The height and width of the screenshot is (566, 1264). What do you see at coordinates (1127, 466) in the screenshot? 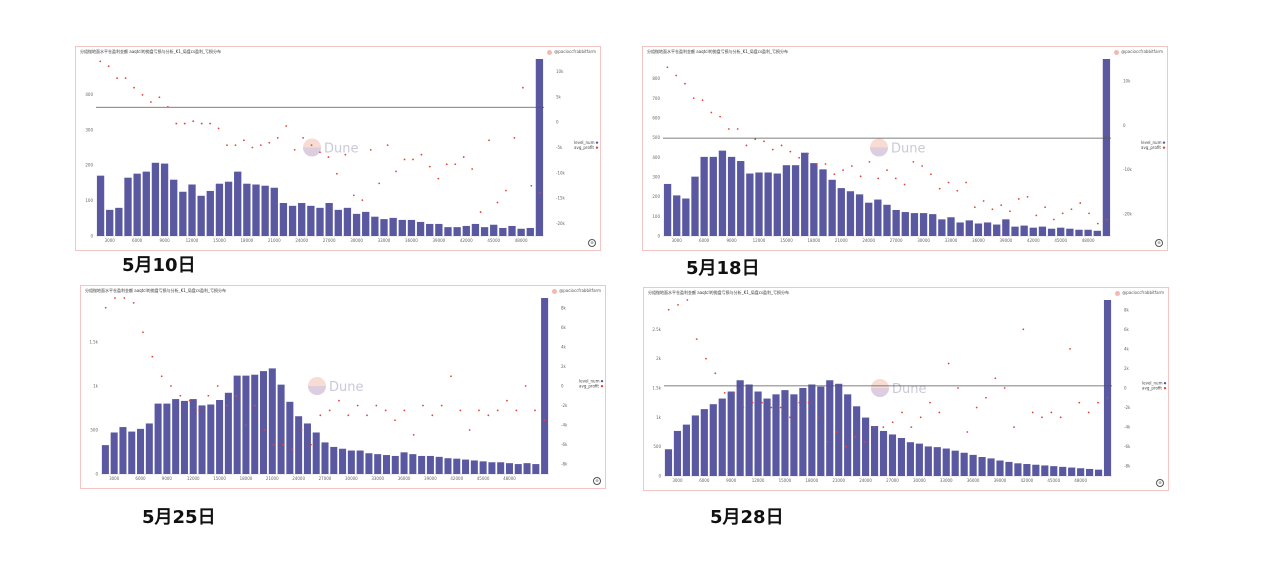
I see `y-right-tick-label: -8k` at bounding box center [1127, 466].